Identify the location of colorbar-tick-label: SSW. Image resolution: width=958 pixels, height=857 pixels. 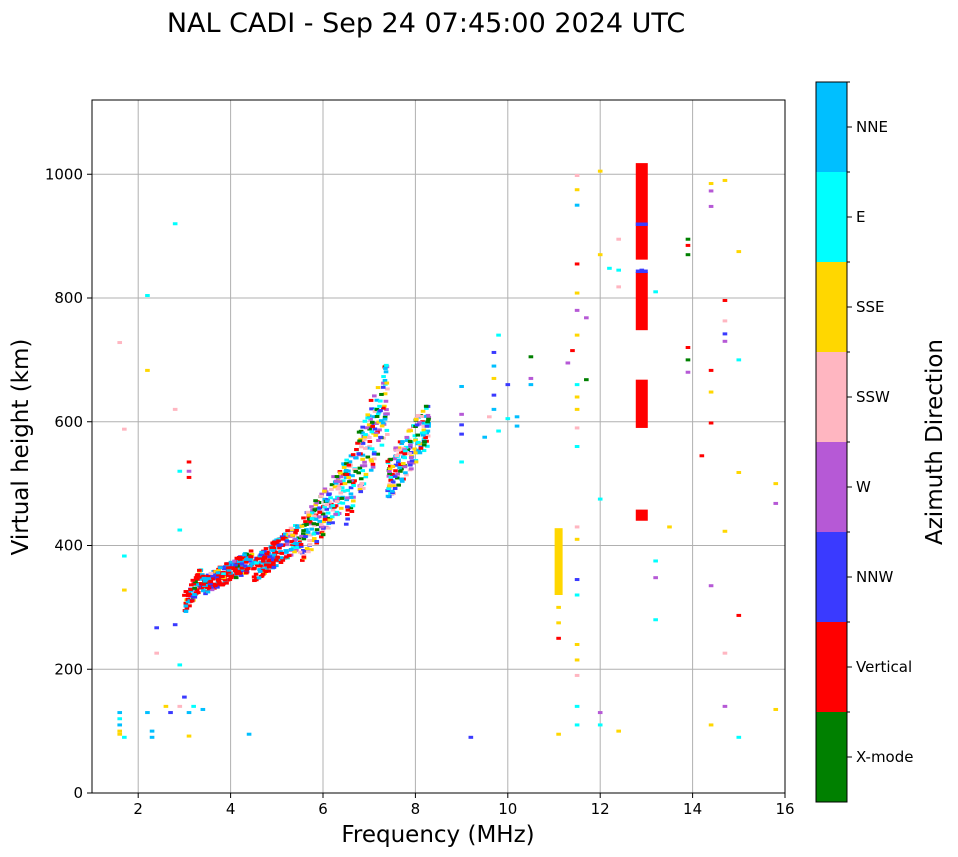
(873, 397).